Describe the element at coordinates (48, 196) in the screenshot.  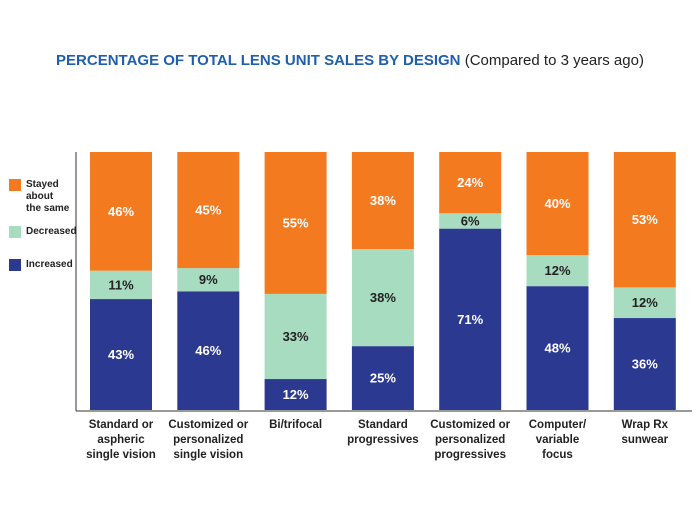
I see `legend-label: Stayed about the same` at that location.